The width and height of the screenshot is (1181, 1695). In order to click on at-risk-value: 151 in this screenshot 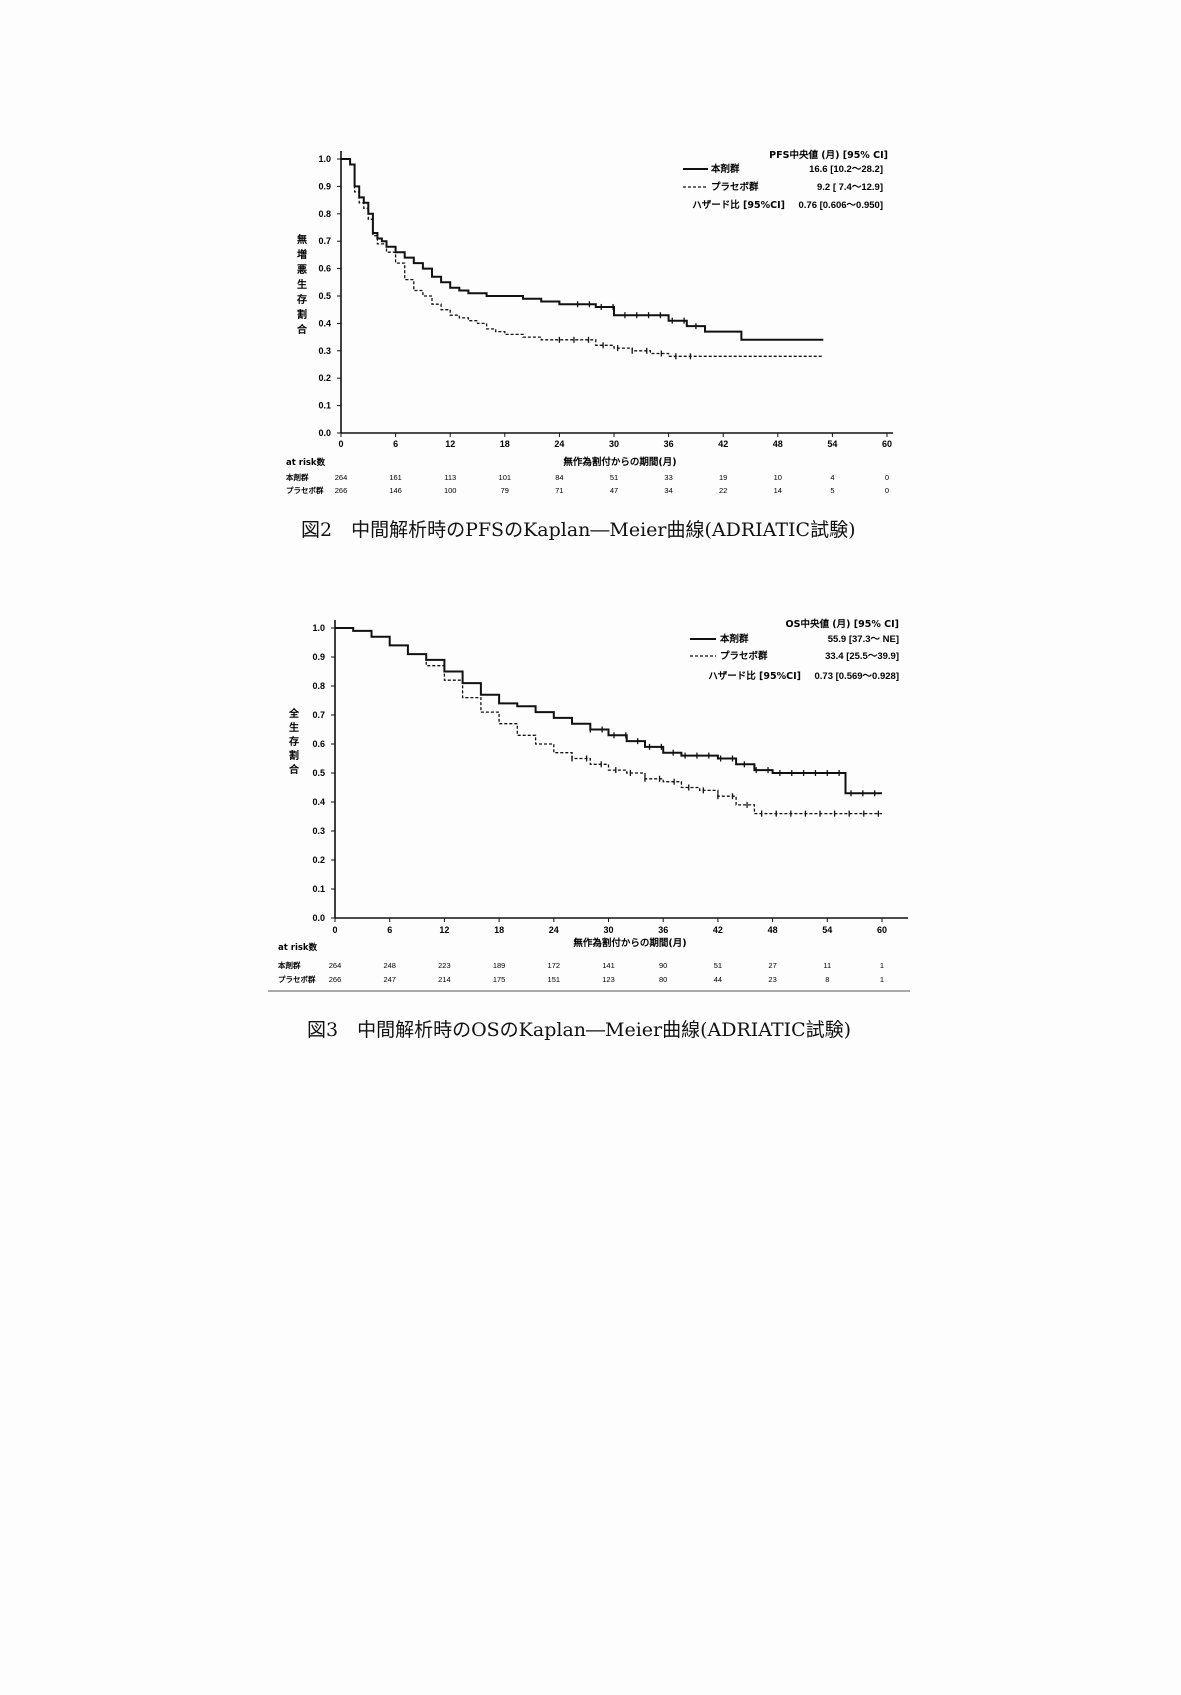, I will do `click(554, 979)`.